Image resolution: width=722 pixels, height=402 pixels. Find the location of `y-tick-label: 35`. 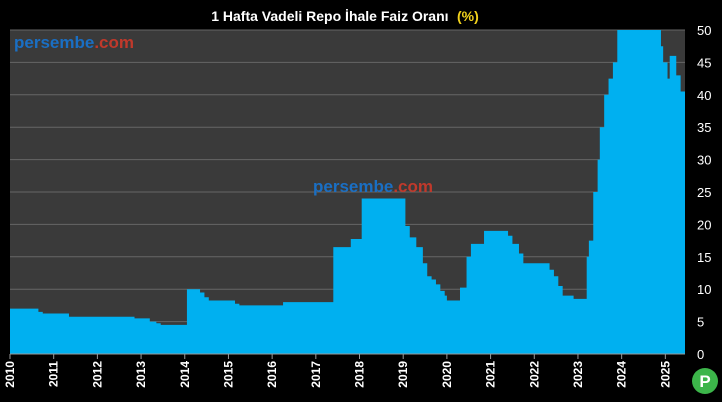

y-tick-label: 35 is located at coordinates (704, 127).